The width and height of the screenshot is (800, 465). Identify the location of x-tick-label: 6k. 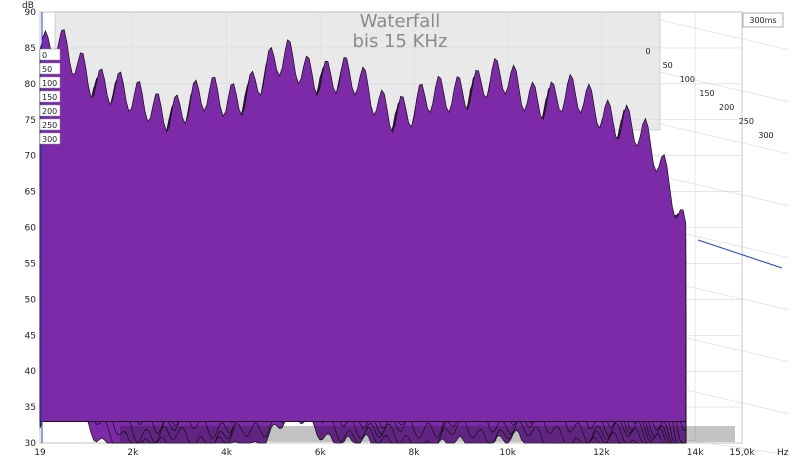
(321, 453).